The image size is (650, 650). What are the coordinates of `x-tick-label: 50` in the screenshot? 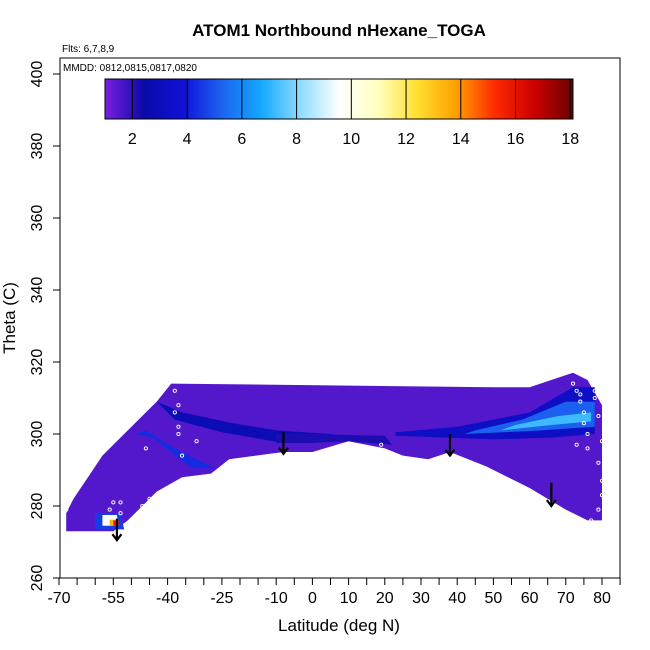 It's located at (494, 598).